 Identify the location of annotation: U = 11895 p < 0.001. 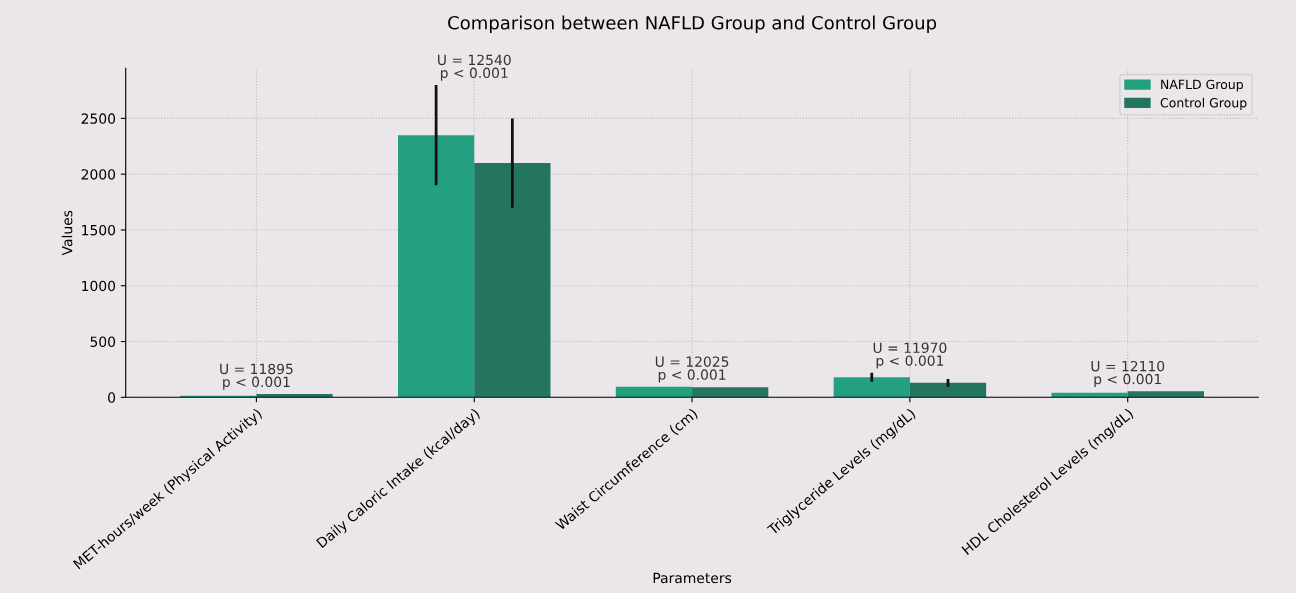
(256, 376).